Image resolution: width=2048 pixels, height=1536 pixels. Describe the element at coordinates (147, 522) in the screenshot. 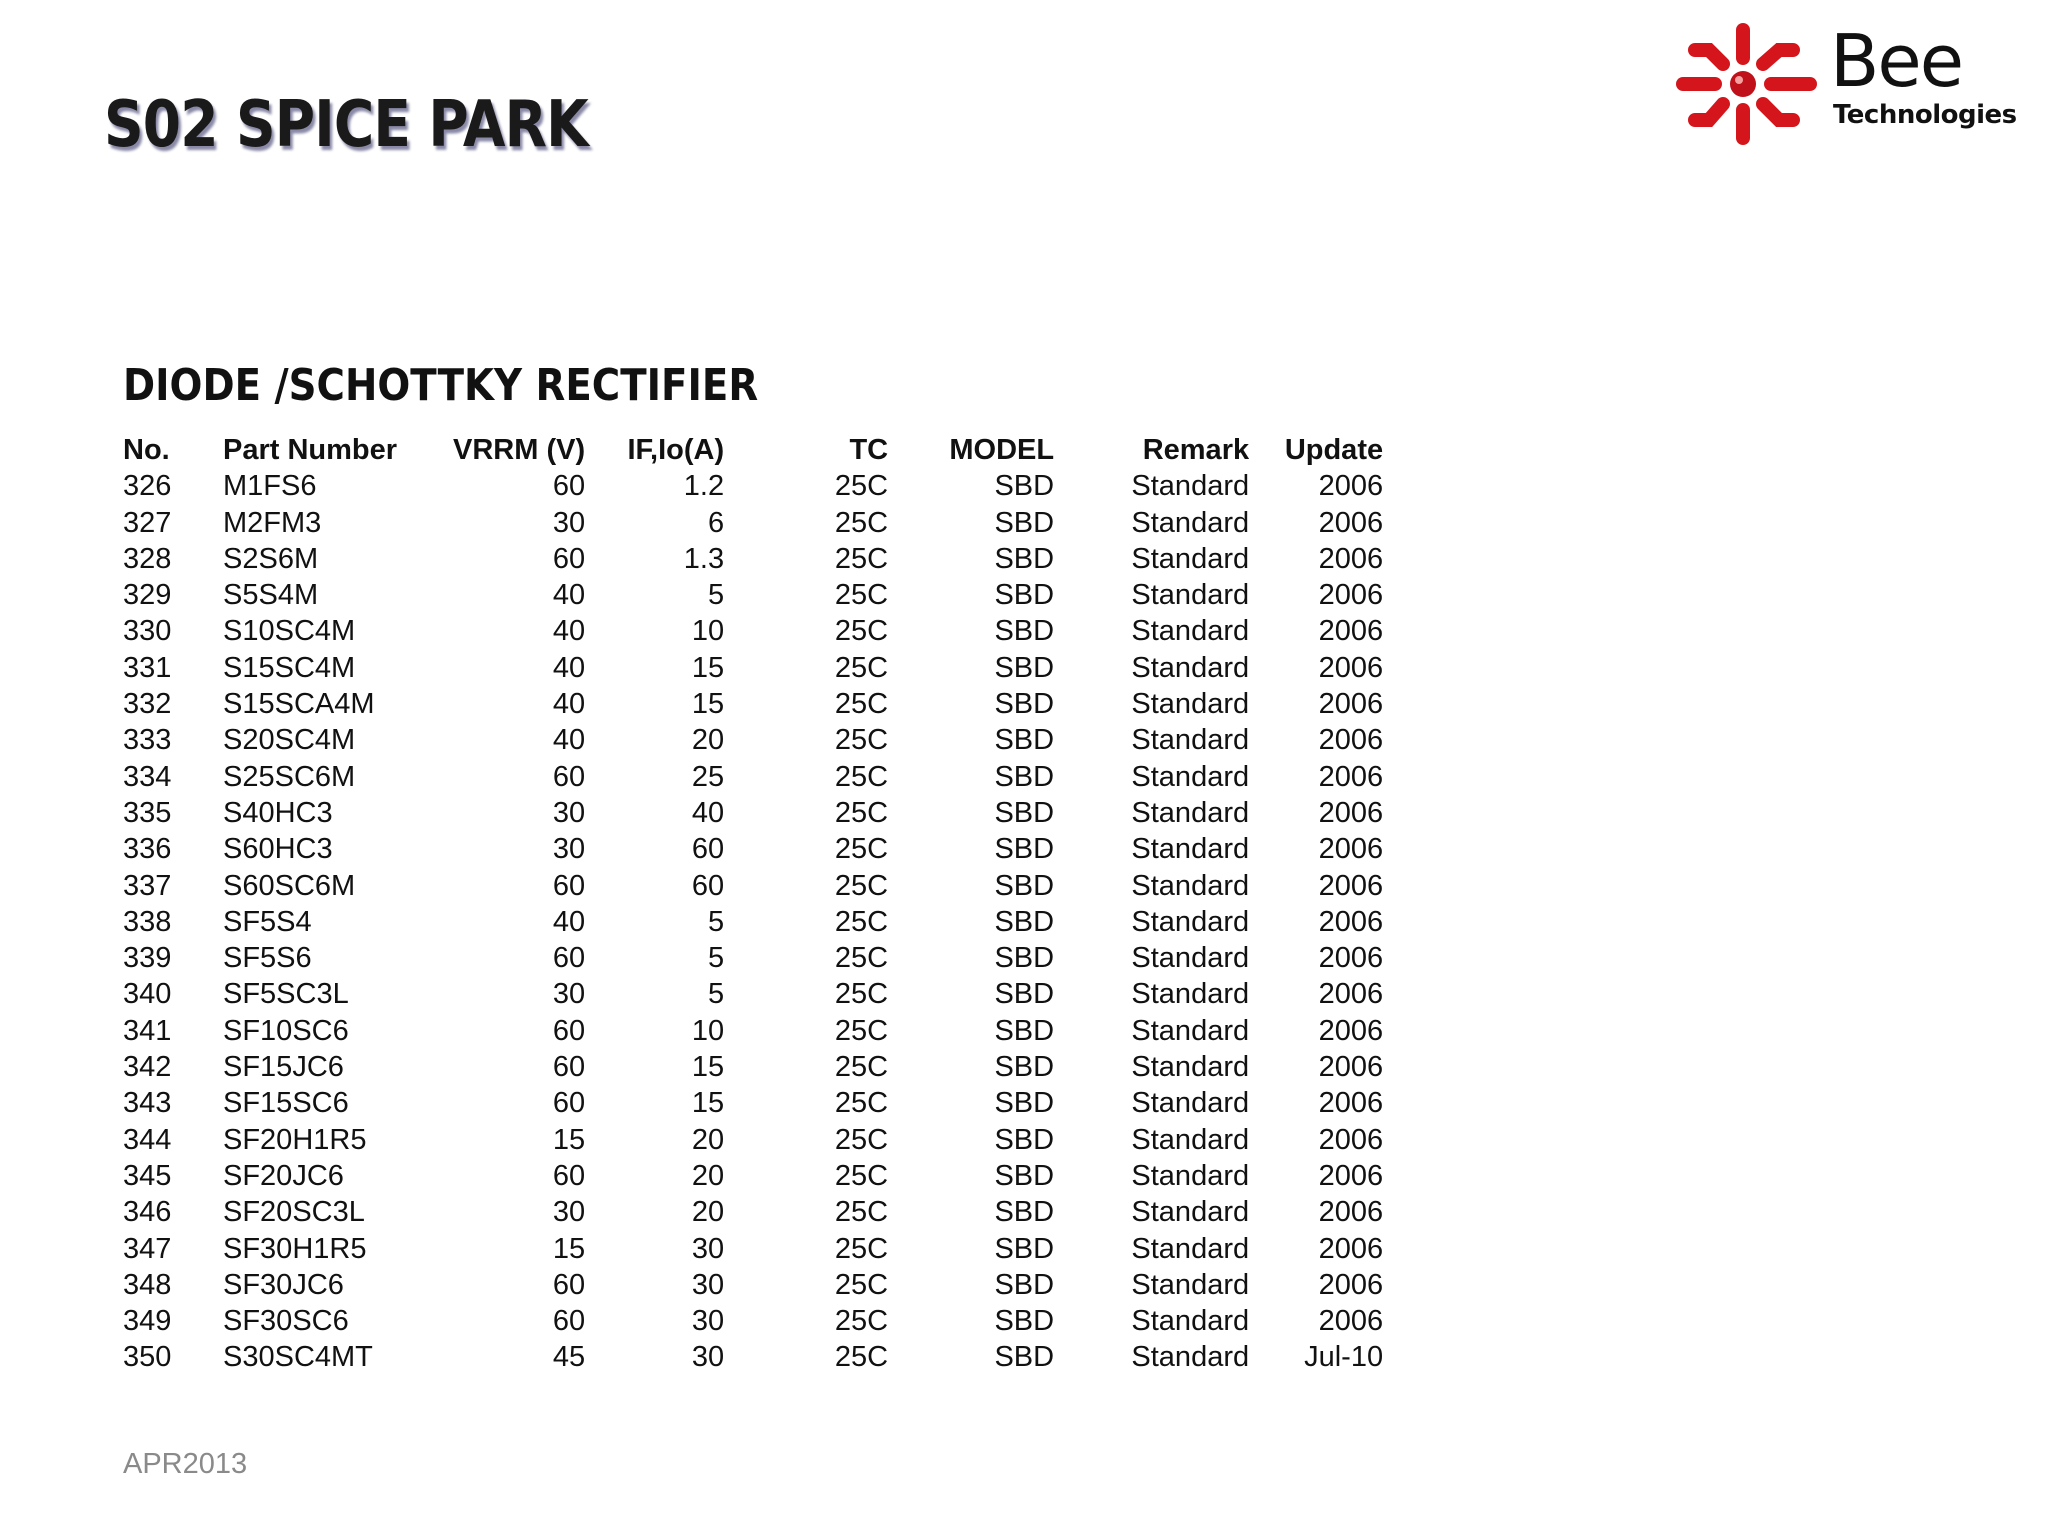

I see `cell-no: 327` at that location.